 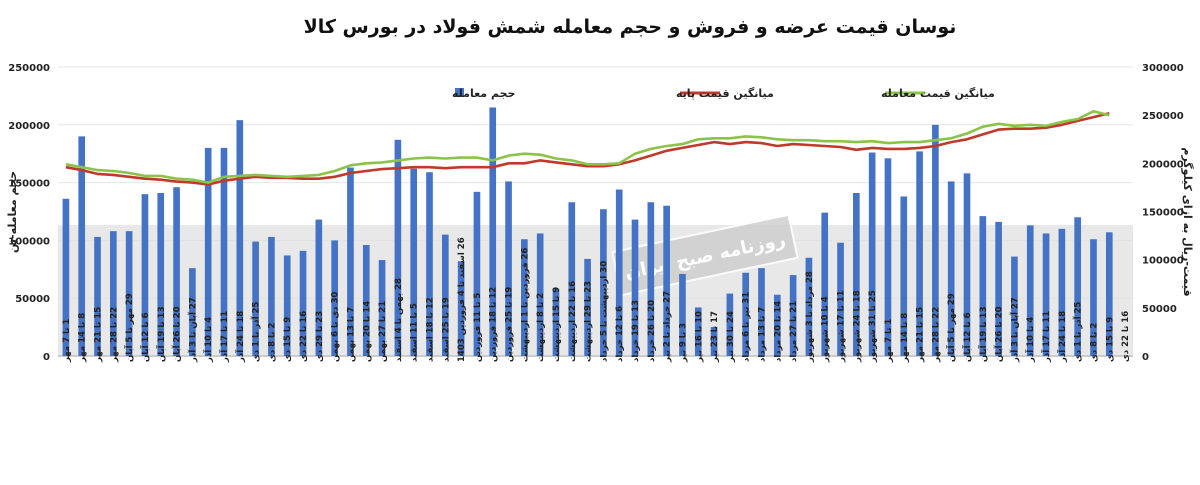 I want to click on legend-swatch-volume, so click(x=459, y=92).